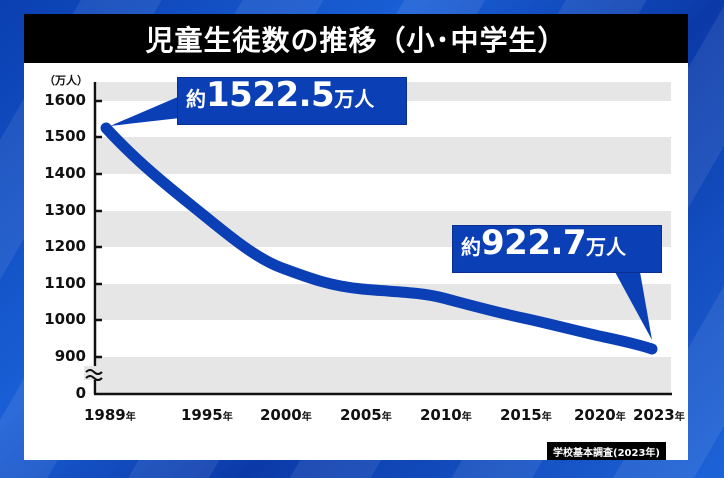  I want to click on x-tick-2015: 2015年, so click(526, 415).